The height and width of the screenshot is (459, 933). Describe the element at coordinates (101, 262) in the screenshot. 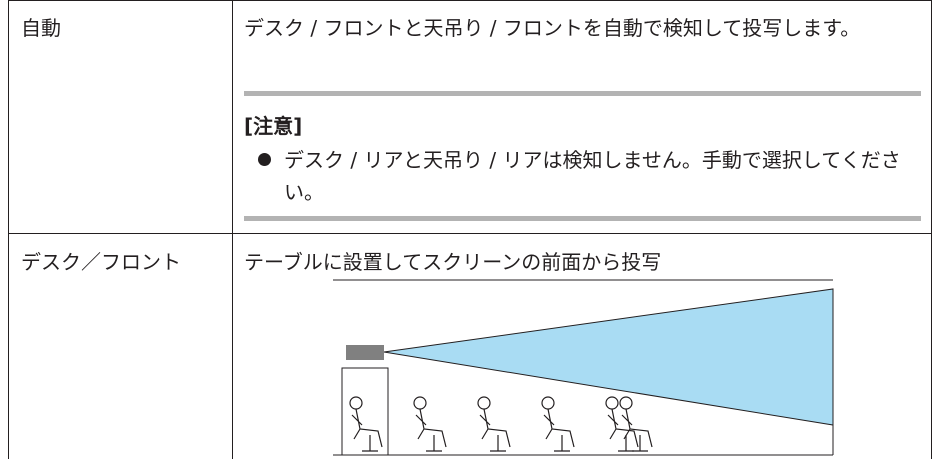

I see `row-label: デスク／フロント` at that location.